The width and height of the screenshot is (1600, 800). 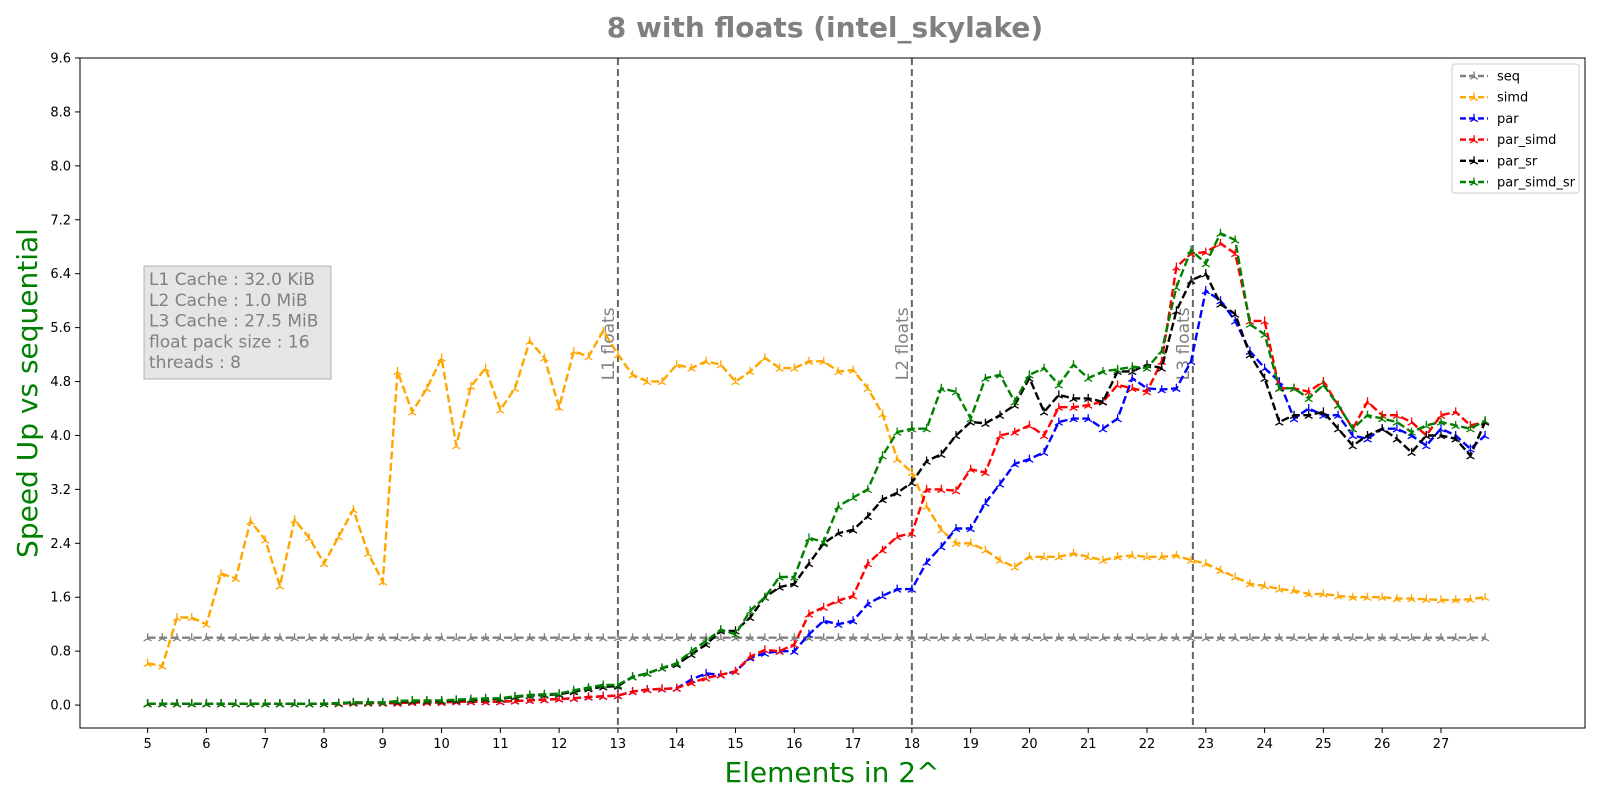 What do you see at coordinates (903, 343) in the screenshot?
I see `cache-vline-label: L2 floats` at bounding box center [903, 343].